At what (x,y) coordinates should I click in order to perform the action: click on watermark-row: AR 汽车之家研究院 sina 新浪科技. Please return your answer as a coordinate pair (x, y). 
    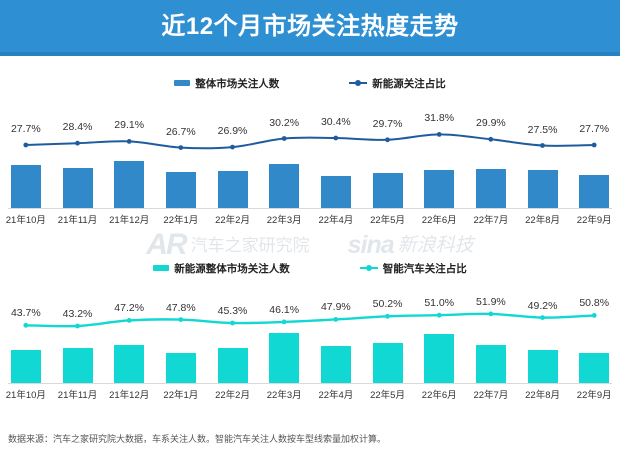
    Looking at the image, I should click on (310, 245).